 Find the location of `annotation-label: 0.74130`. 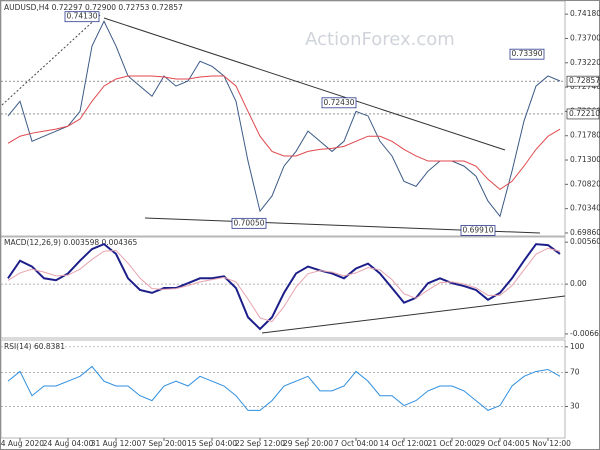

annotation-label: 0.74130 is located at coordinates (81, 16).